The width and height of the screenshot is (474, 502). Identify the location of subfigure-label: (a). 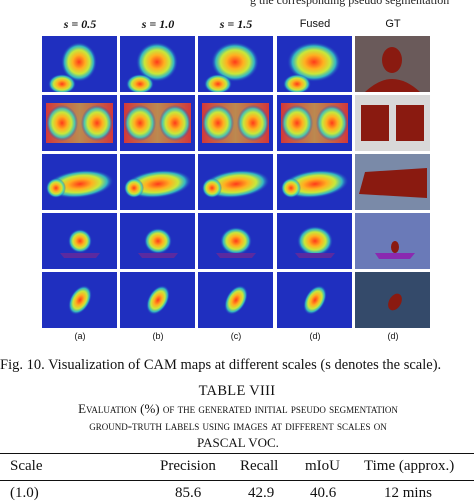
(80, 336).